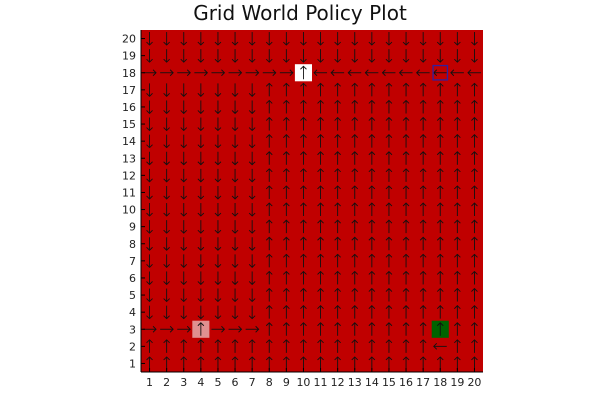  I want to click on x-tick-label-3: 3, so click(183, 382).